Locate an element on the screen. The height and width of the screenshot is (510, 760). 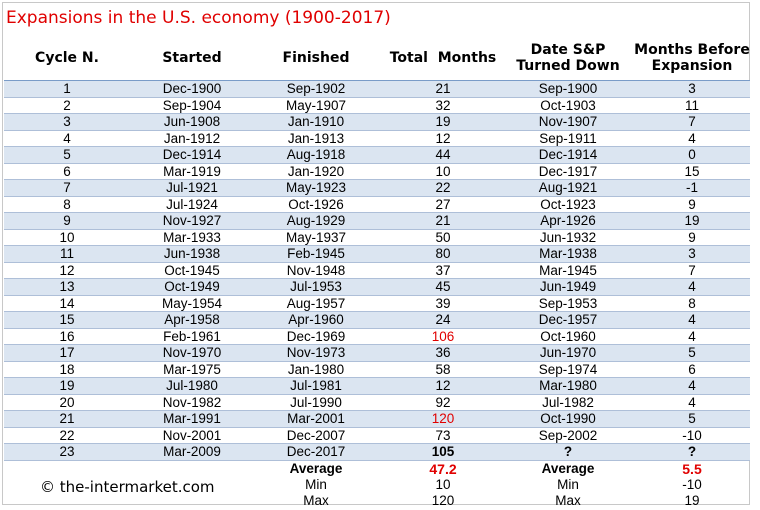
cell-started: Nov-1927 is located at coordinates (192, 220).